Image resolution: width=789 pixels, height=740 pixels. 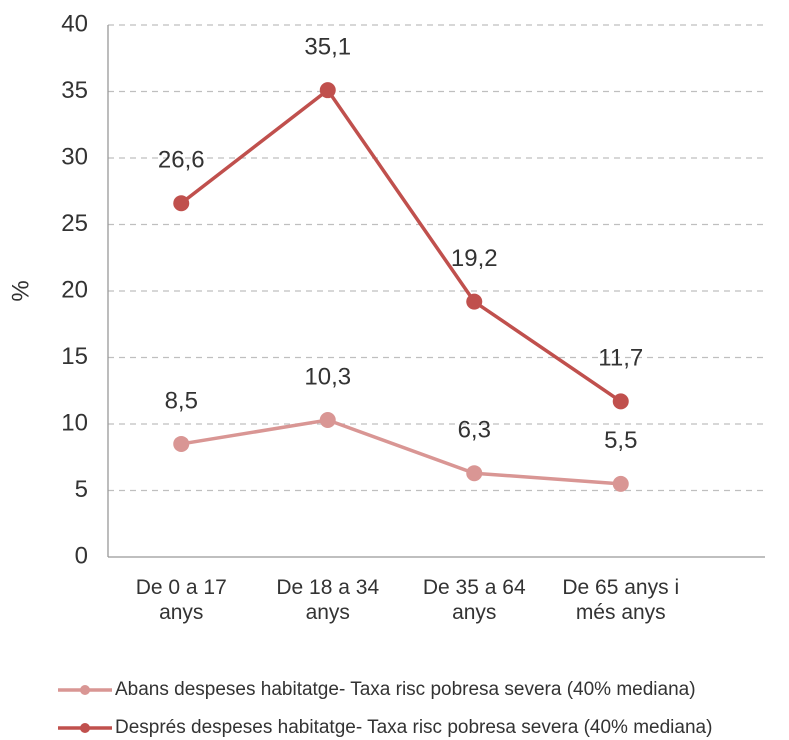 I want to click on data-label: 10,3, so click(x=327, y=376).